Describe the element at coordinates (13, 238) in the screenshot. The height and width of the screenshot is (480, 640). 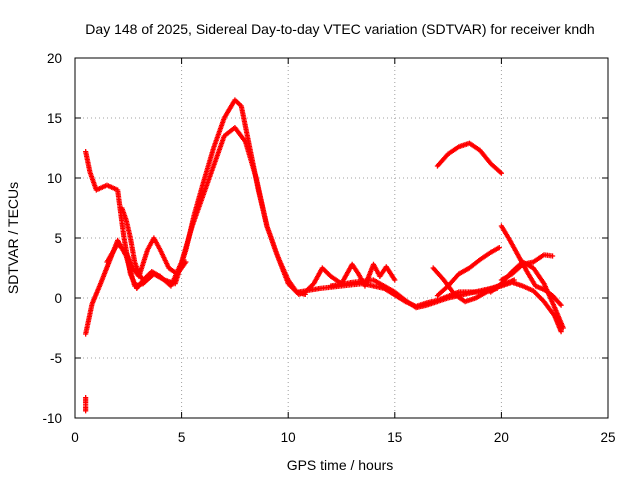
I see `y-axis-label: SDTVAR / TECUs` at that location.